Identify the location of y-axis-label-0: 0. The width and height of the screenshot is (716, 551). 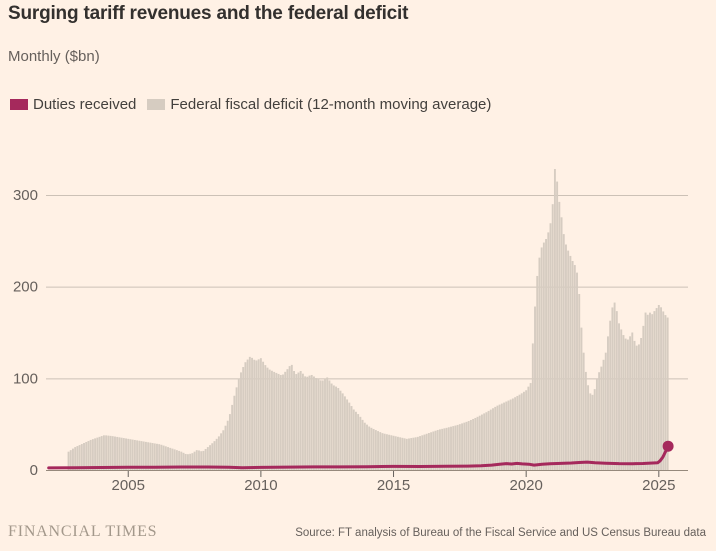
(34, 470).